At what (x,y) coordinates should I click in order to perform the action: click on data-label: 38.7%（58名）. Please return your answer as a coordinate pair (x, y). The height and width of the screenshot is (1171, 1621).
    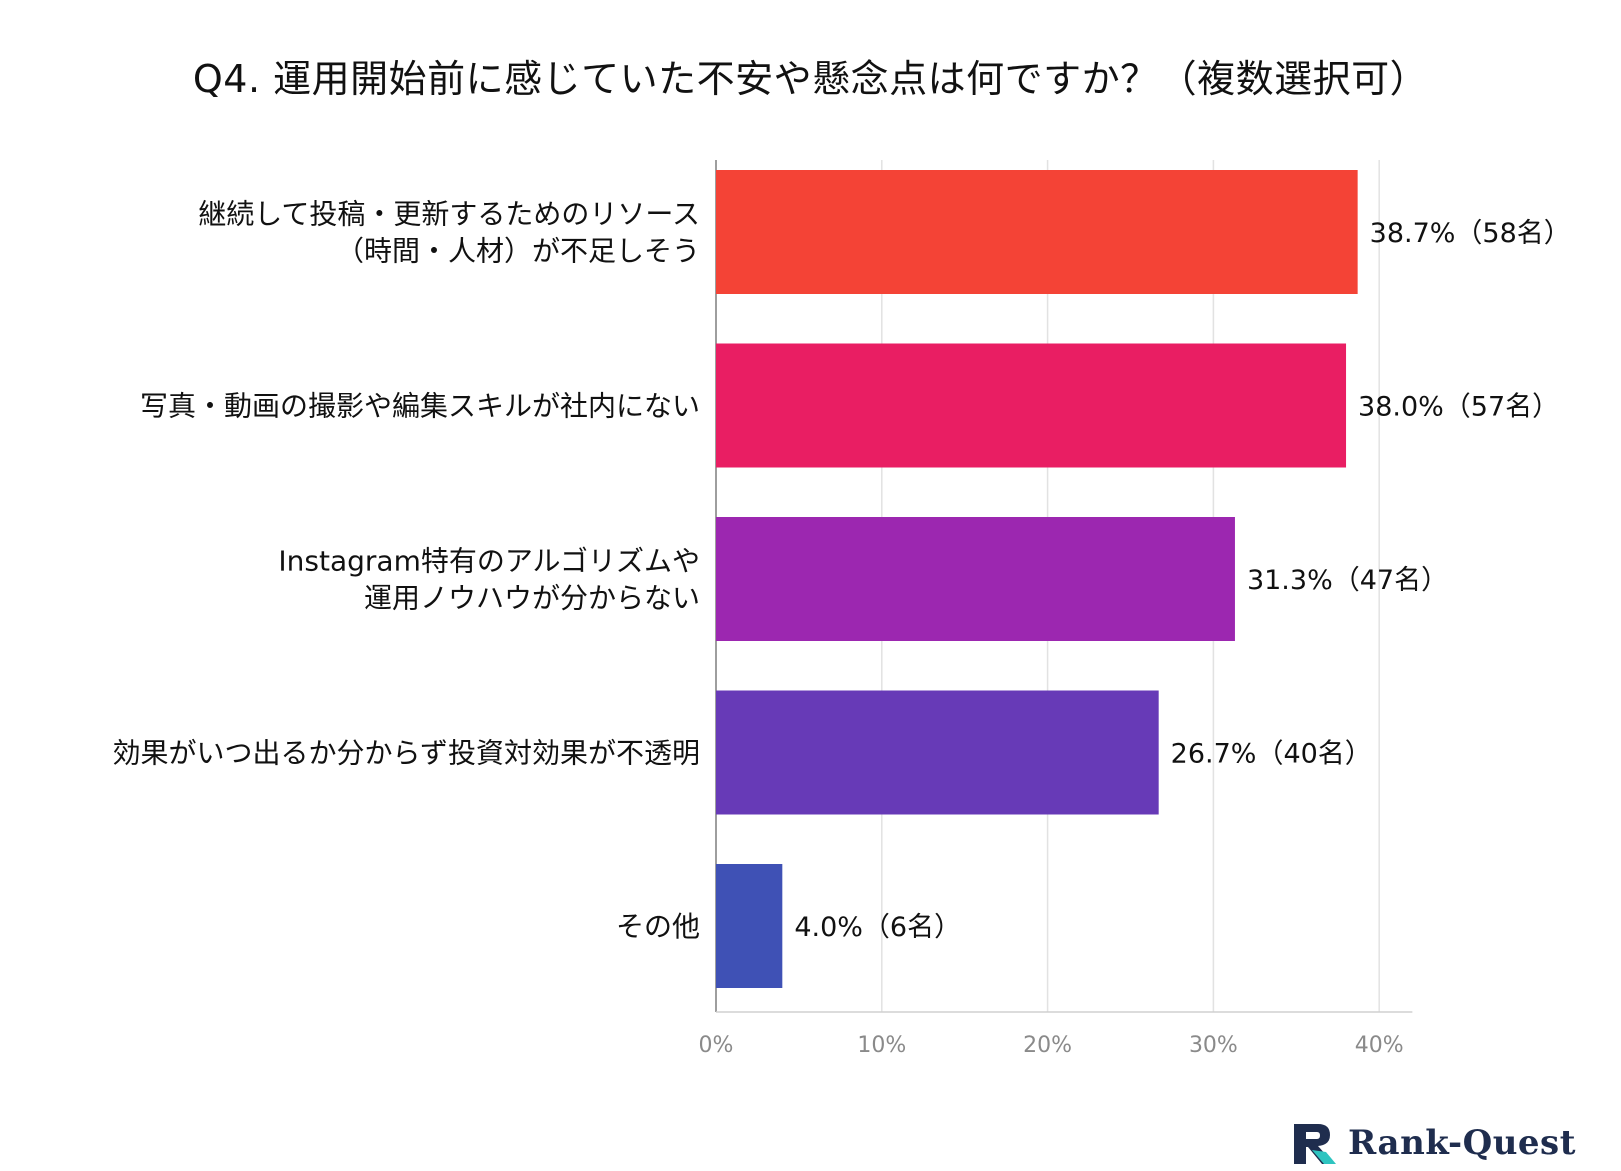
    Looking at the image, I should click on (1470, 233).